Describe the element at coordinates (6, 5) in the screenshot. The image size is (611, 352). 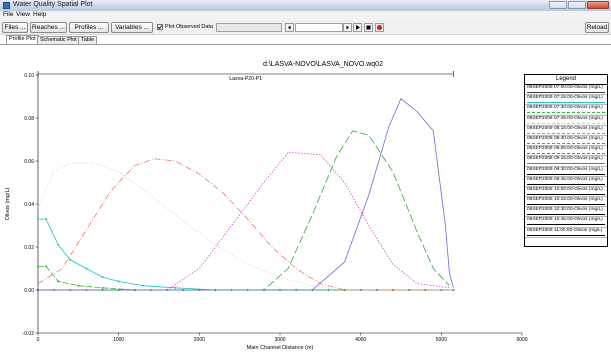
I see `app-icon` at that location.